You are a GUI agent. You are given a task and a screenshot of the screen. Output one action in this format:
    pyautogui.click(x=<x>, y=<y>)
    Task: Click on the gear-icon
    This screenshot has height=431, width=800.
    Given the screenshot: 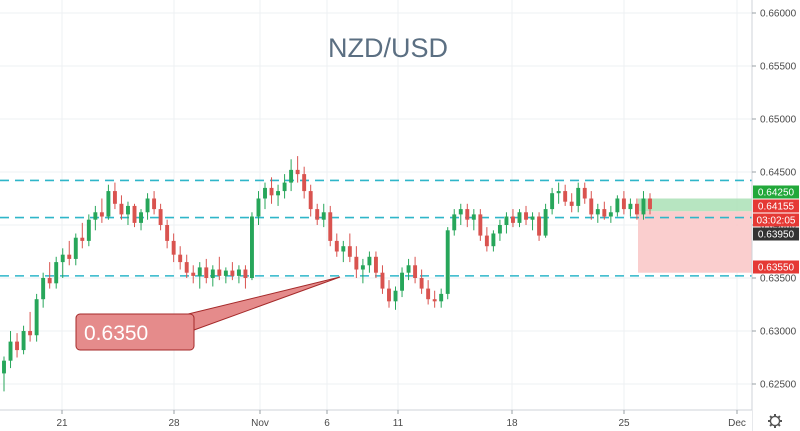 What is the action you would take?
    pyautogui.click(x=775, y=421)
    